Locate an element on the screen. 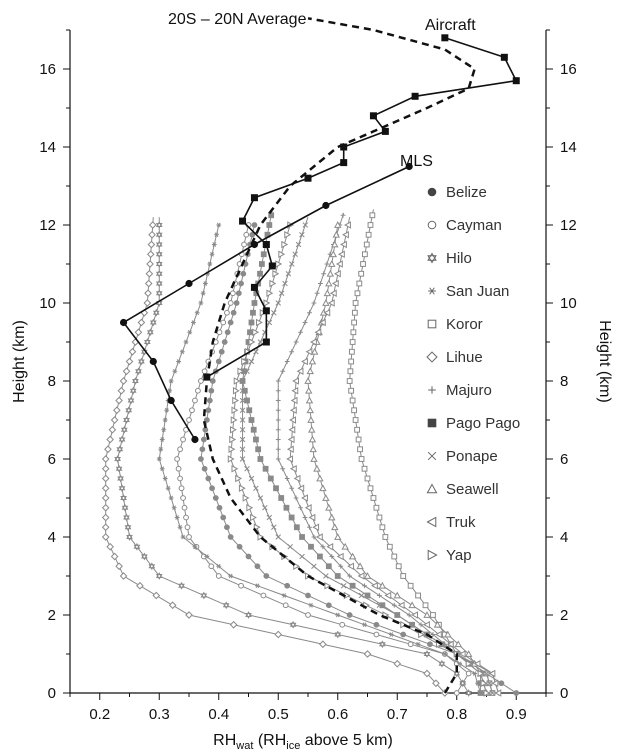 This screenshot has width=619, height=753. marker-square is located at coordinates (260, 459).